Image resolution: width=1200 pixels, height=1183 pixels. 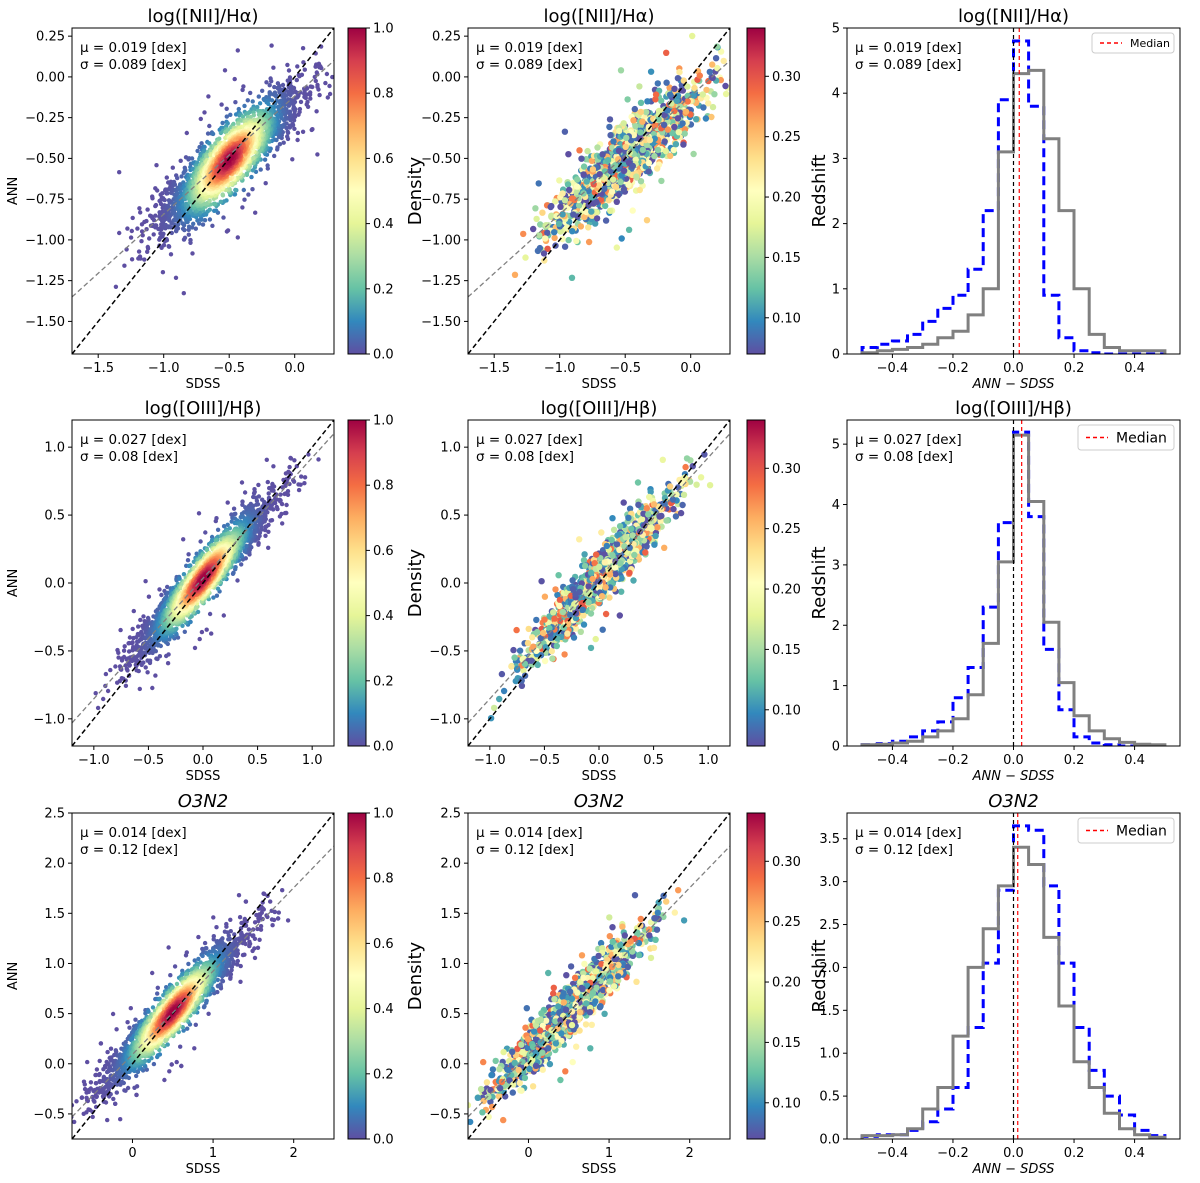 What do you see at coordinates (599, 191) in the screenshot?
I see `identity-line` at bounding box center [599, 191].